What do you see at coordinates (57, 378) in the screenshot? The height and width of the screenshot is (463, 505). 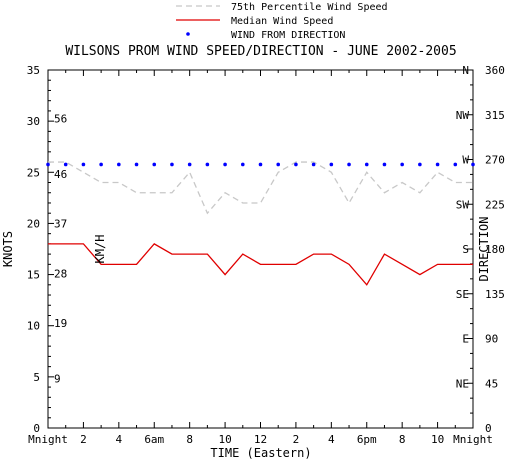 I see `kmh-tick-label: 9` at bounding box center [57, 378].